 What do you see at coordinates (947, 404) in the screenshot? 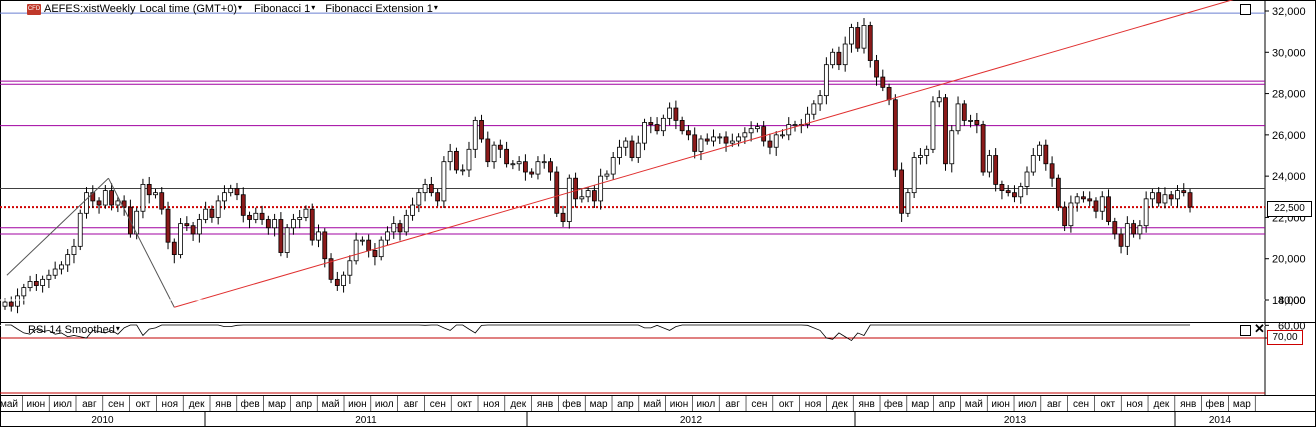
I see `month-label: апр` at bounding box center [947, 404].